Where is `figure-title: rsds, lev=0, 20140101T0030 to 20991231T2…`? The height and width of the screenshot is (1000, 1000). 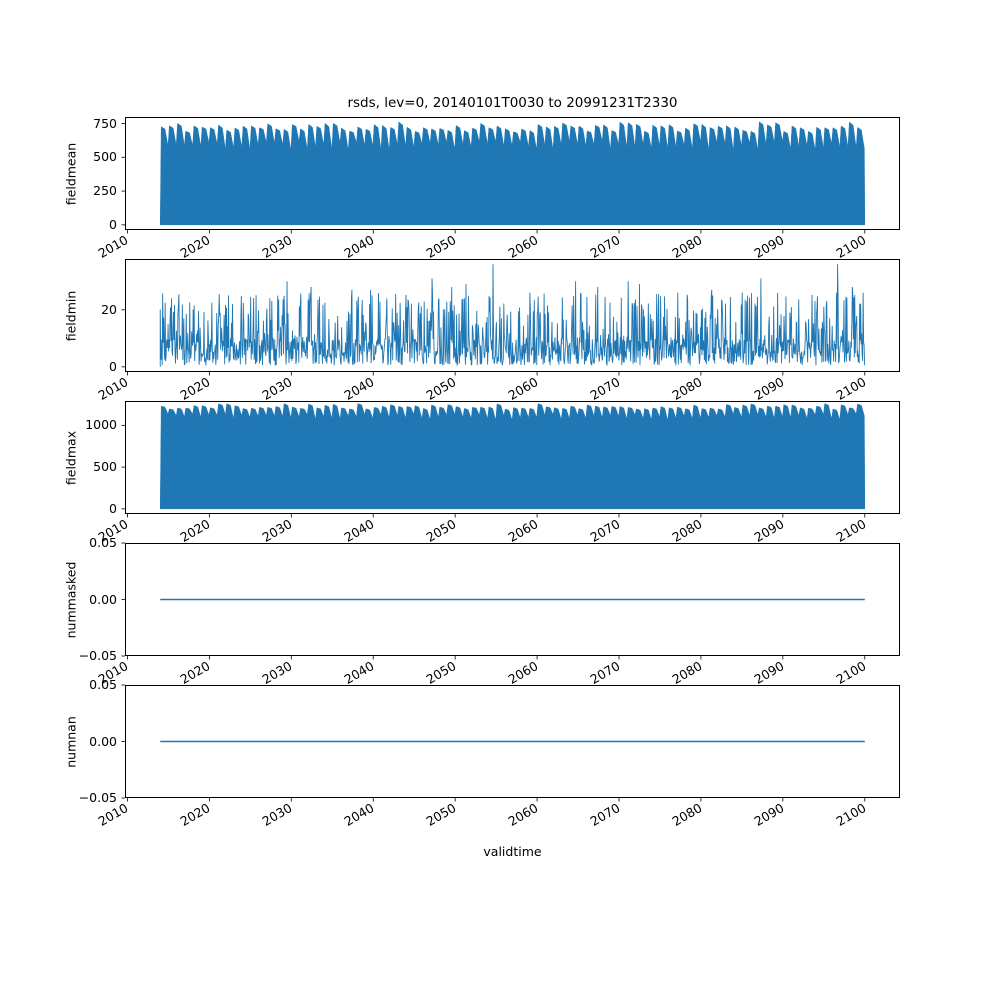 figure-title: rsds, lev=0, 20140101T0030 to 20991231T2… is located at coordinates (512, 103).